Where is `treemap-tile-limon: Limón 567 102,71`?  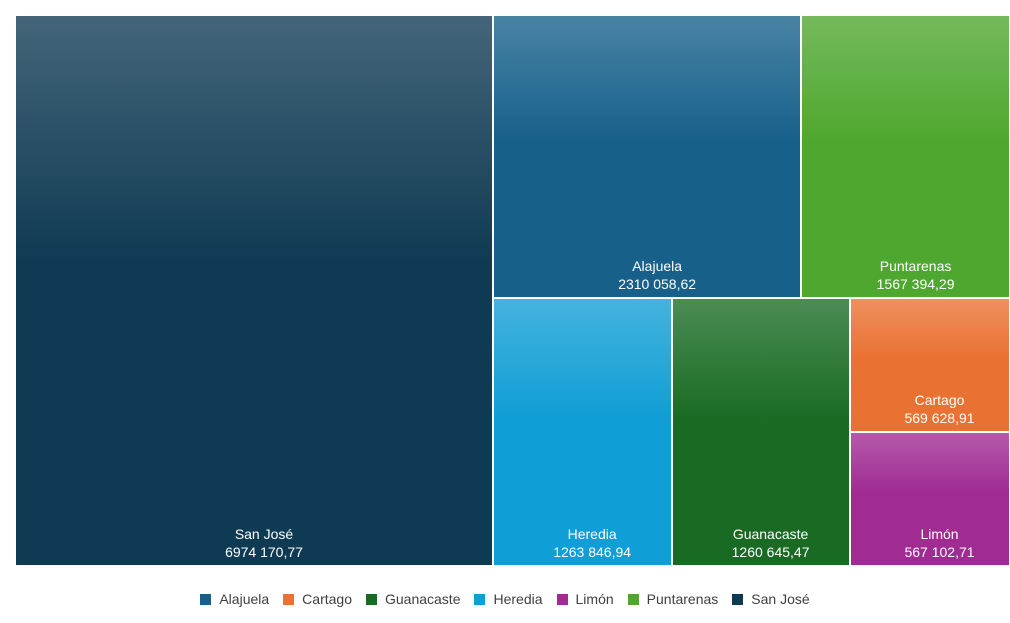 treemap-tile-limon: Limón 567 102,71 is located at coordinates (929, 499).